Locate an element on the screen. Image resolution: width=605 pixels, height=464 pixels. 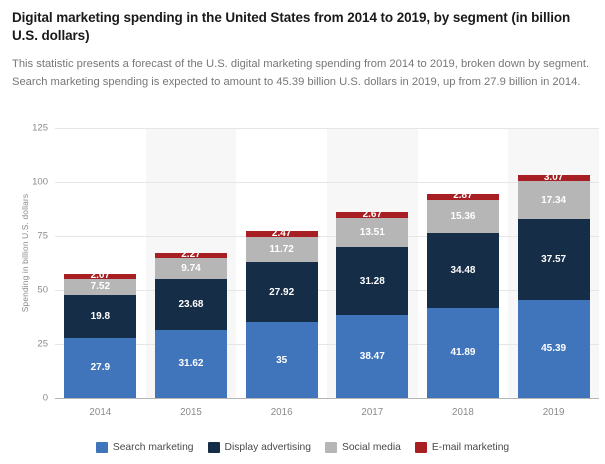
x-axis-tick-label: 2015 is located at coordinates (191, 412).